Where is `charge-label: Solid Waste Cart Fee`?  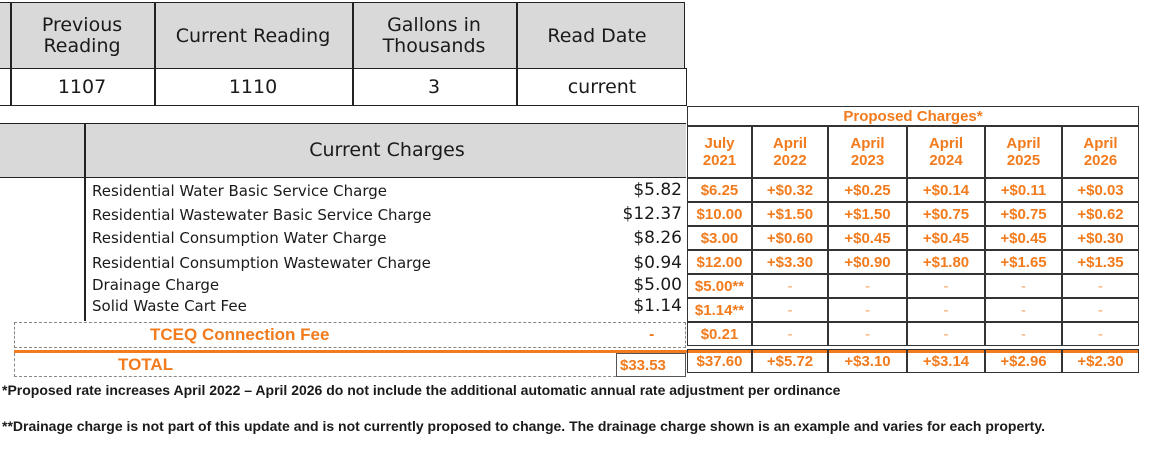
charge-label: Solid Waste Cart Fee is located at coordinates (169, 306).